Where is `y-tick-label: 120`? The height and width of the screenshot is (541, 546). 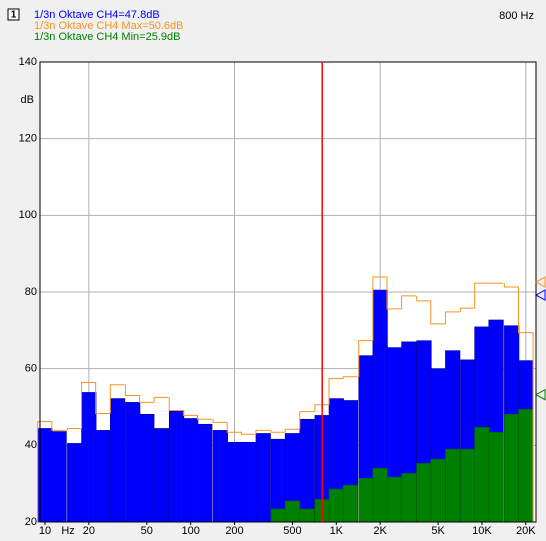 y-tick-label: 120 is located at coordinates (28, 139).